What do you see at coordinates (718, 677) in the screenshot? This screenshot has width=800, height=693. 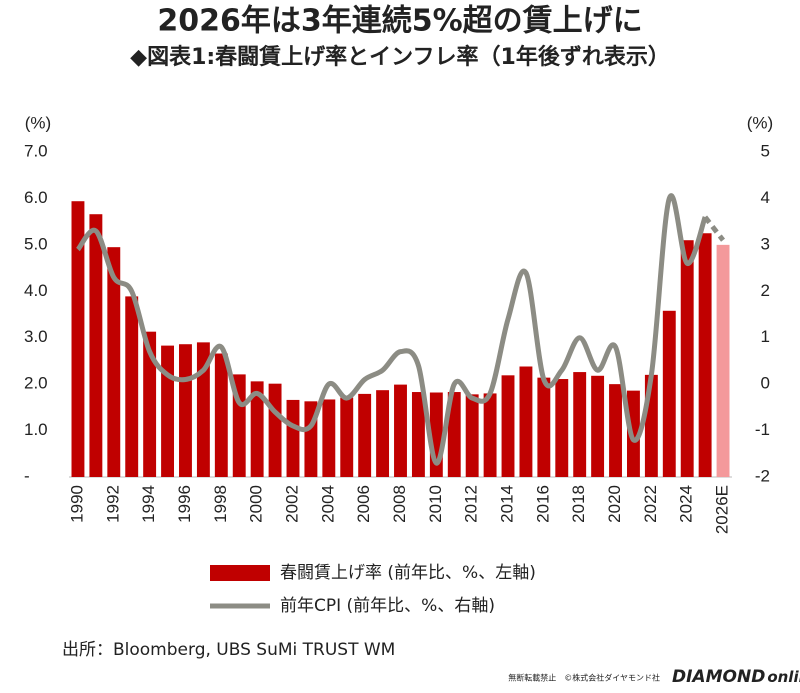 I see `logo-bold: DIAMOND` at bounding box center [718, 677].